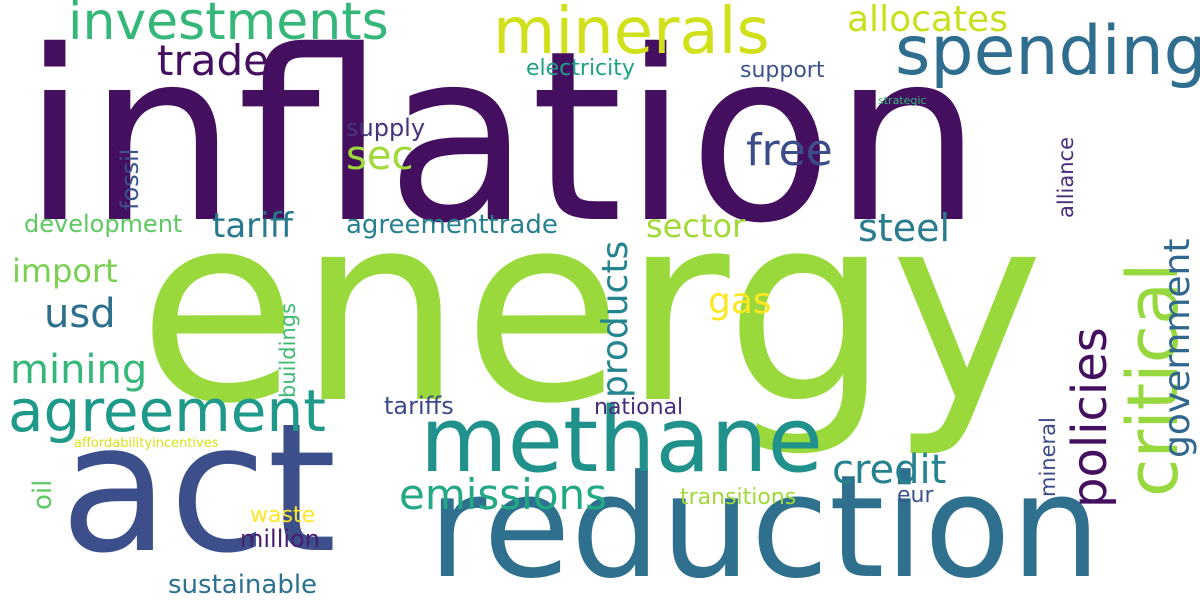 This screenshot has height=600, width=1200. What do you see at coordinates (103, 224) in the screenshot?
I see `word-development: development` at bounding box center [103, 224].